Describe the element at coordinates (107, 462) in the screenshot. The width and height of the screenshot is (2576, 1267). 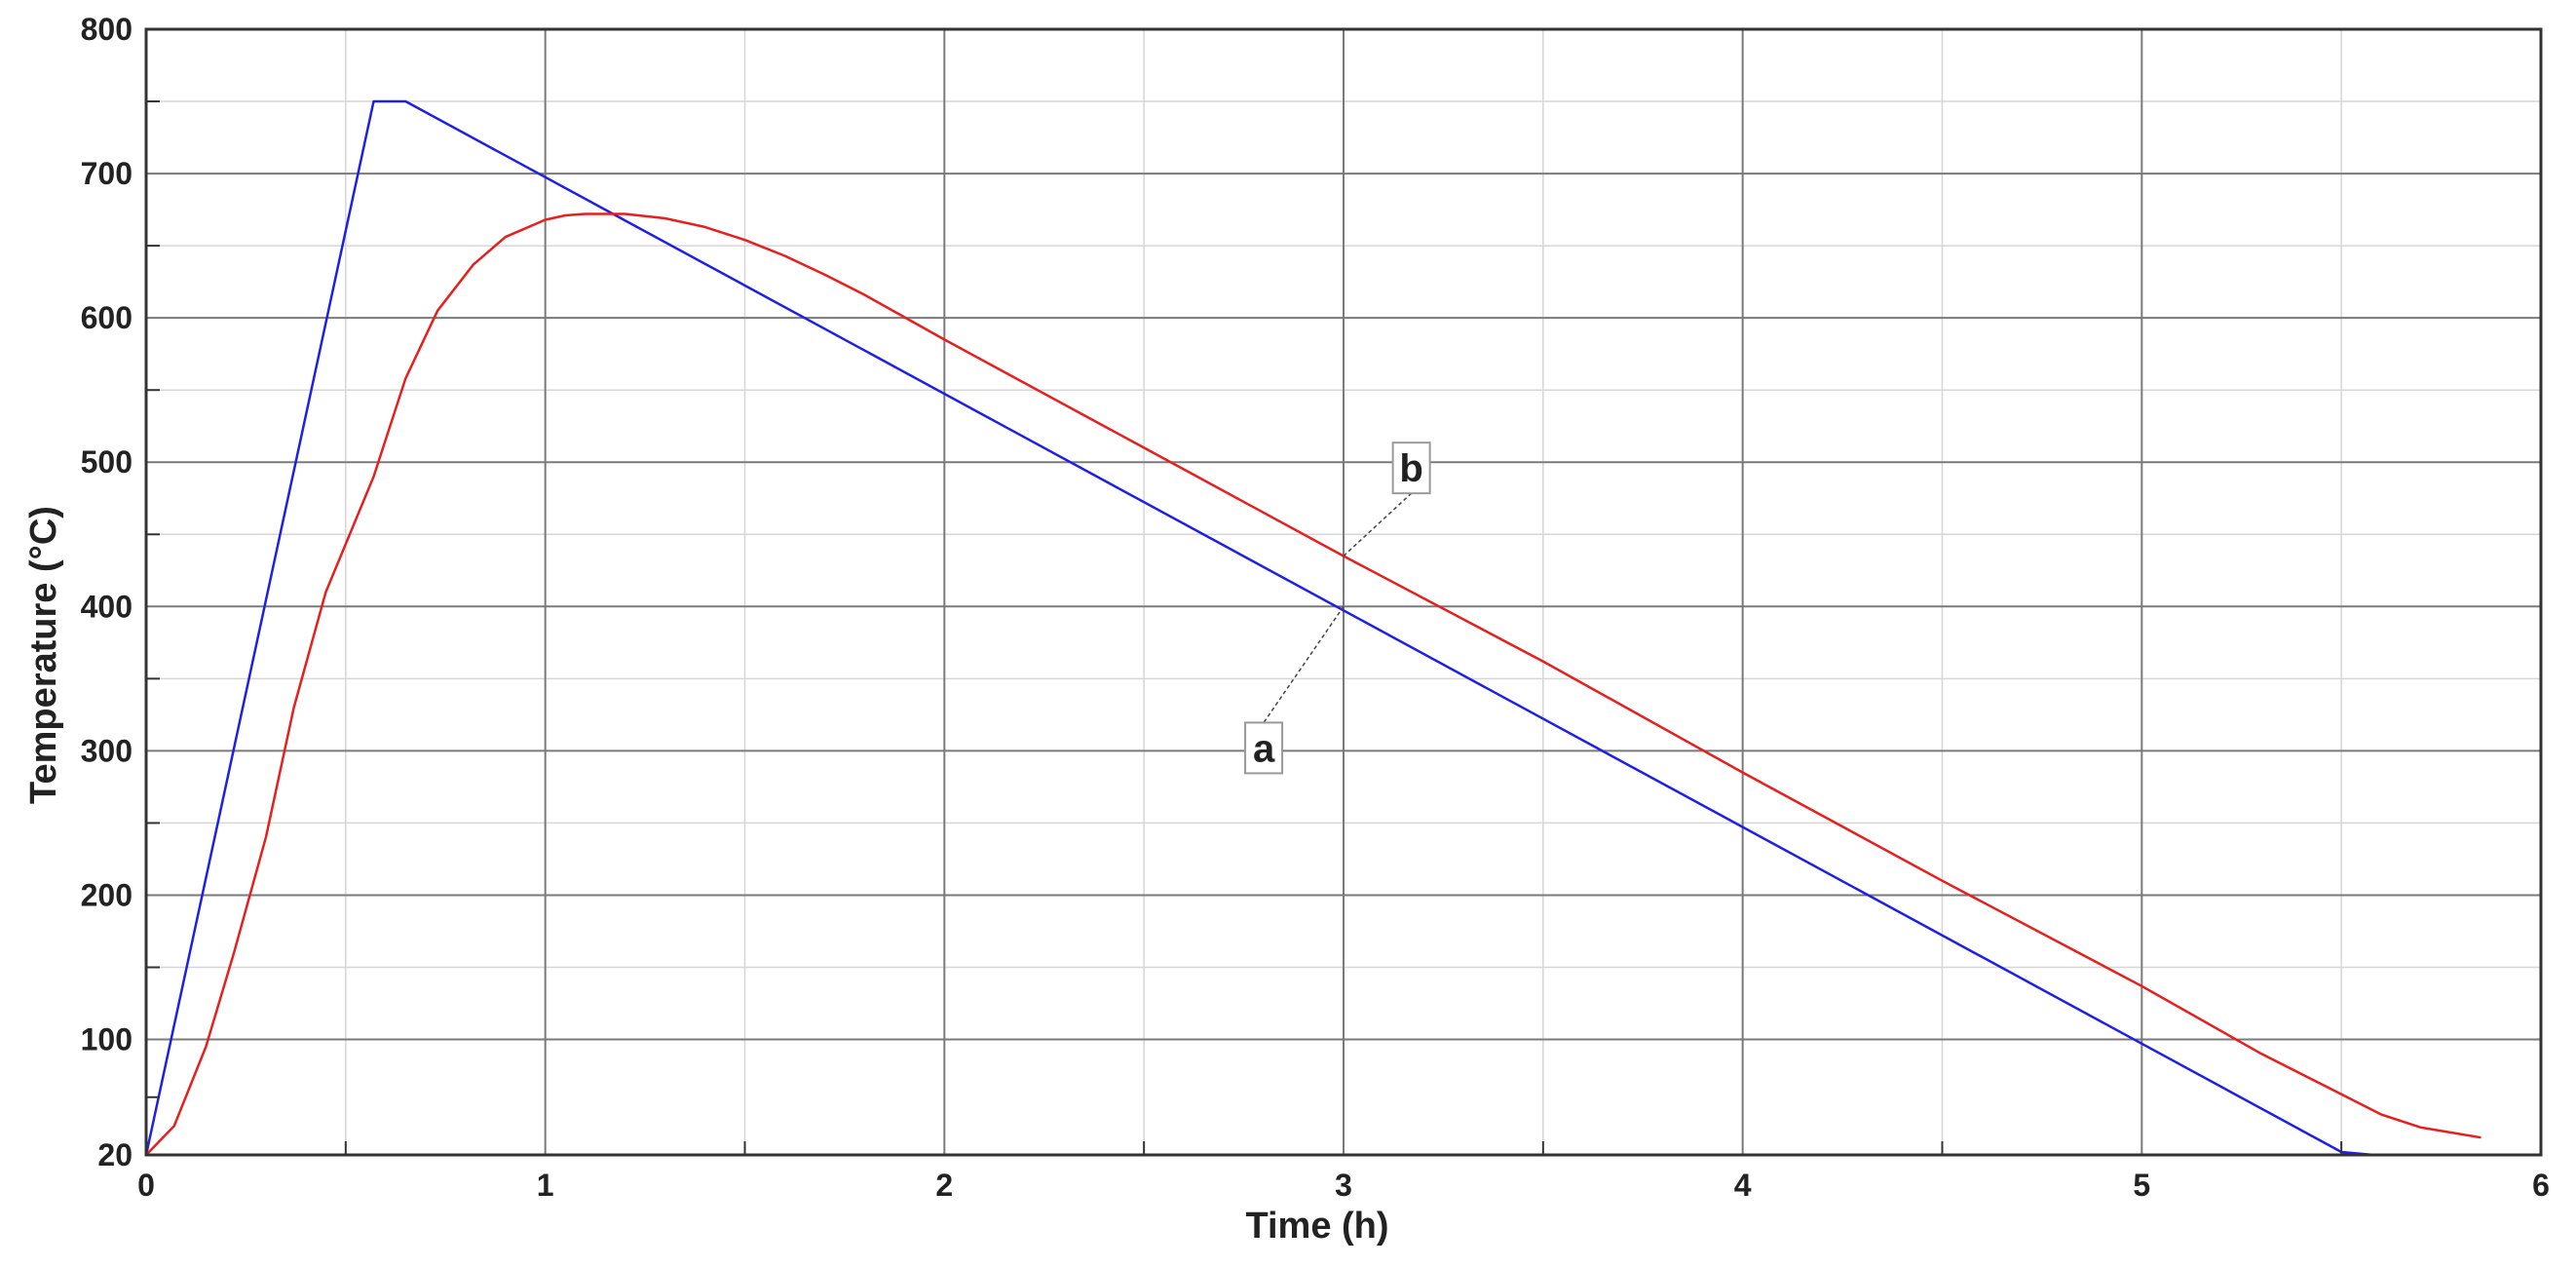
I see `y-tick-label: 500` at that location.